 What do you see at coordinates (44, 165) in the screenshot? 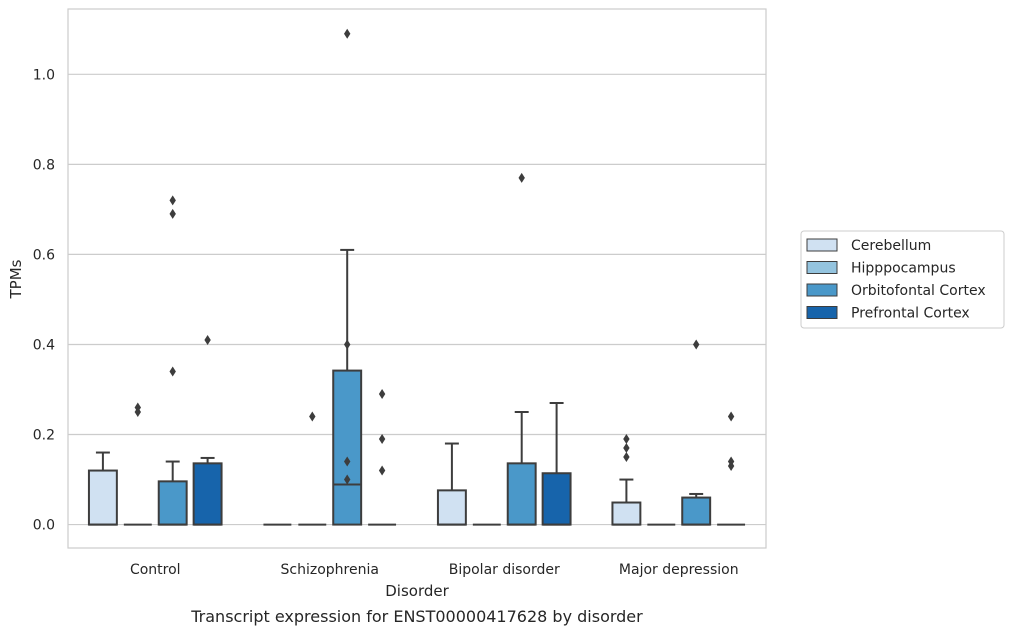
I see `y-tick-label: 0.8` at bounding box center [44, 165].